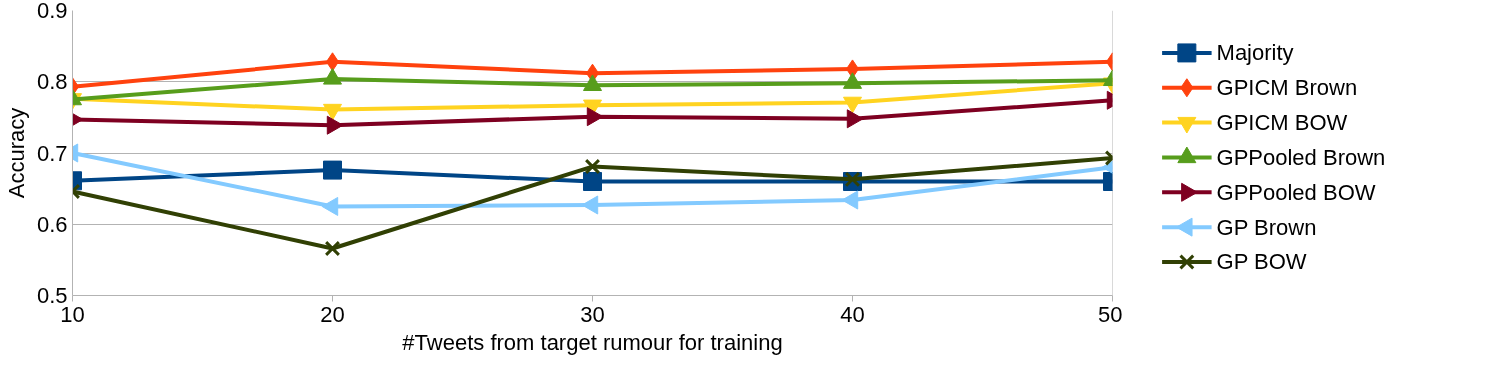 The image size is (1506, 387). Describe the element at coordinates (52, 153) in the screenshot. I see `y-tick-label: 0.7` at that location.